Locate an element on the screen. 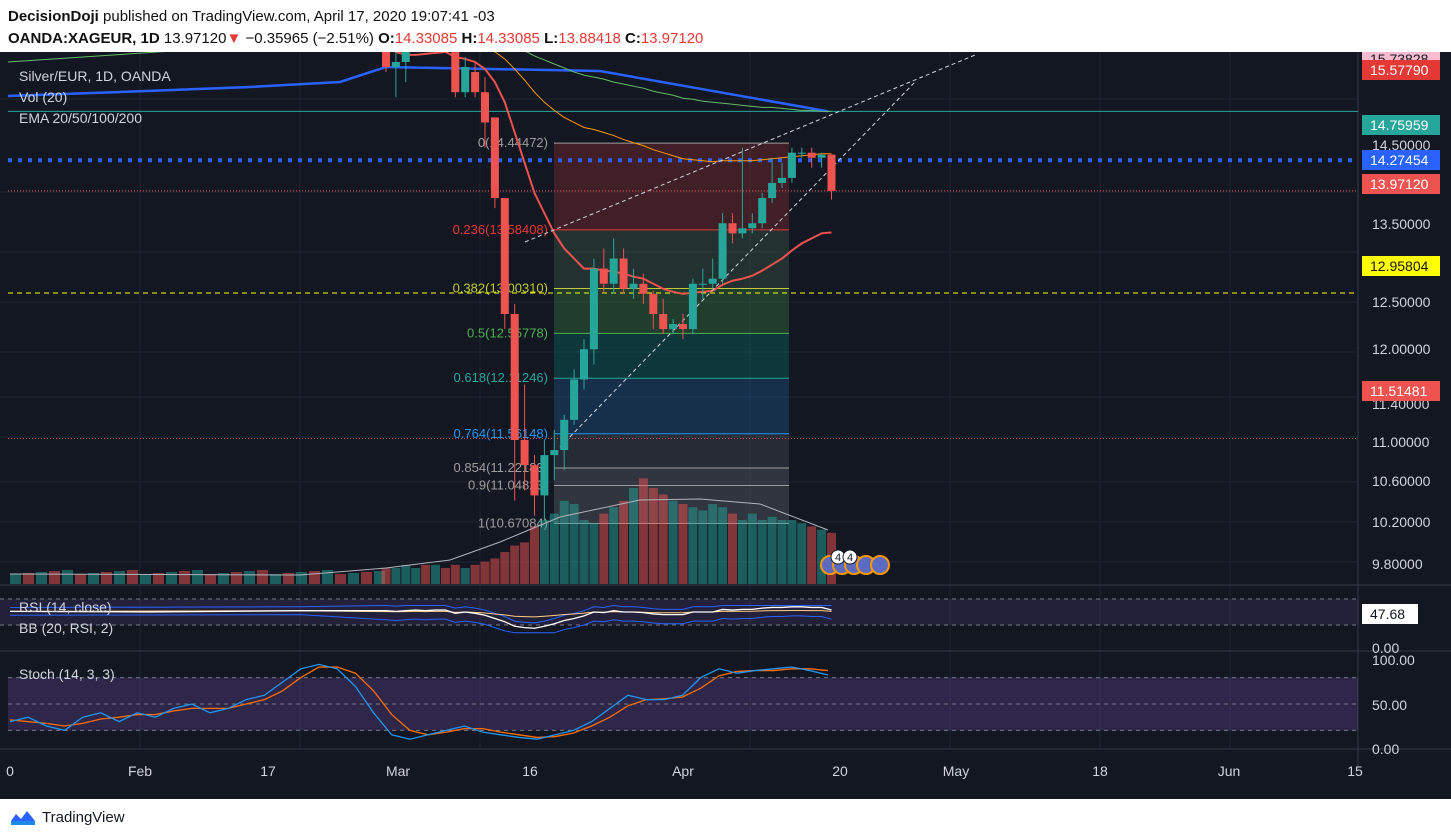 The image size is (1451, 835). volume-ma-line is located at coordinates (419, 537).